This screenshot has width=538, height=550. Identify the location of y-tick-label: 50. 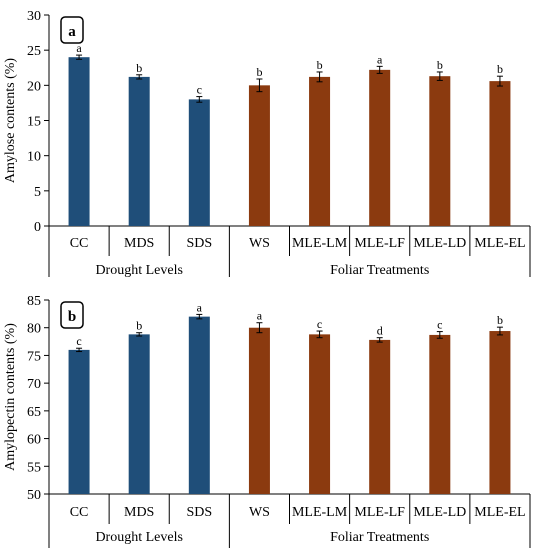
(34, 495).